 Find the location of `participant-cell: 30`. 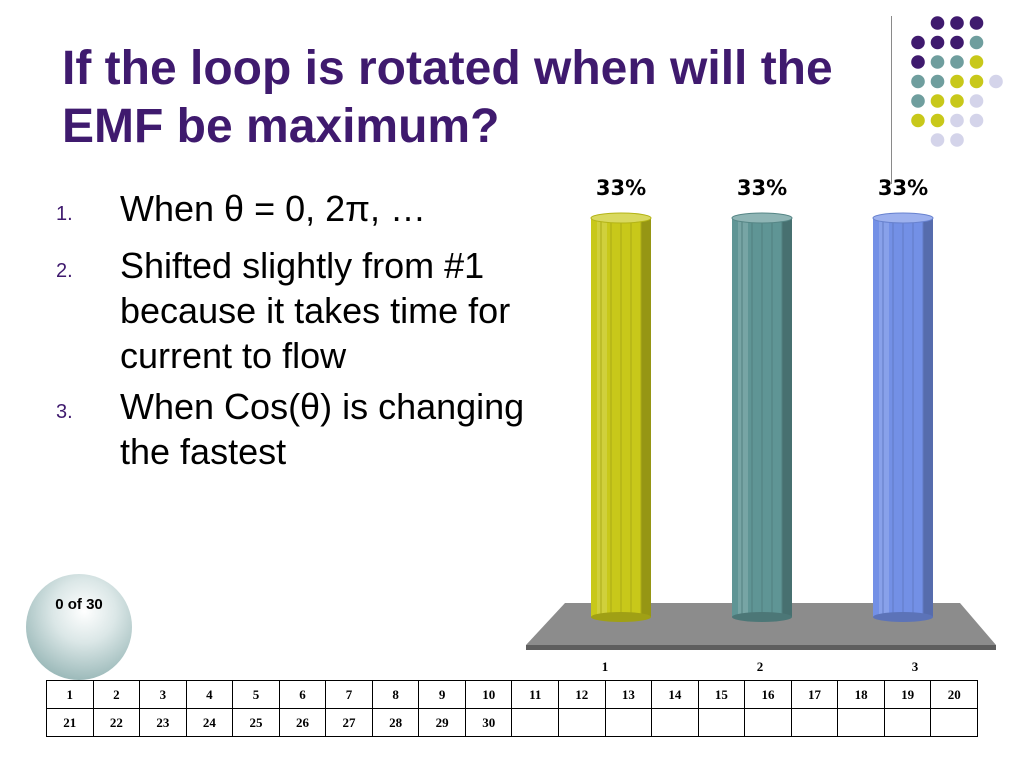

participant-cell: 30 is located at coordinates (488, 722).